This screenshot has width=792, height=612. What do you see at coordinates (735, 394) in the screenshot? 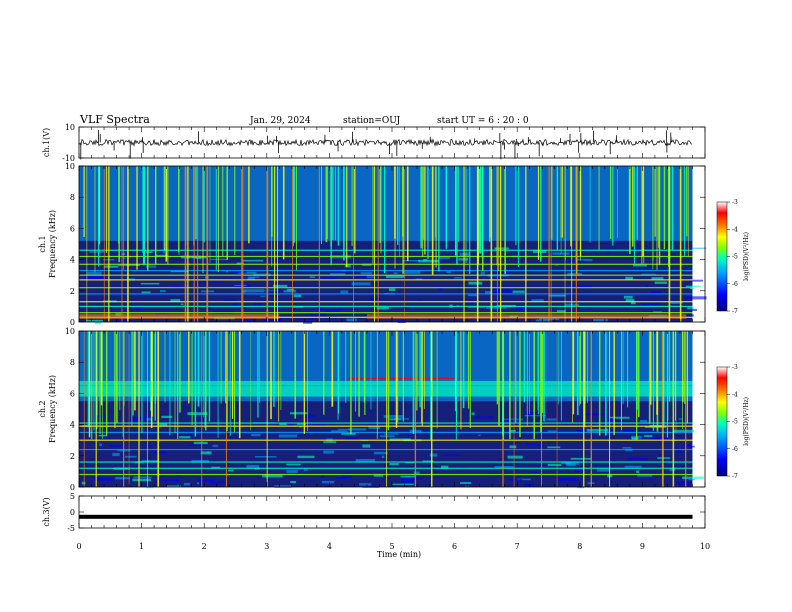
I see `colorbar-tick-label: -4` at bounding box center [735, 394].